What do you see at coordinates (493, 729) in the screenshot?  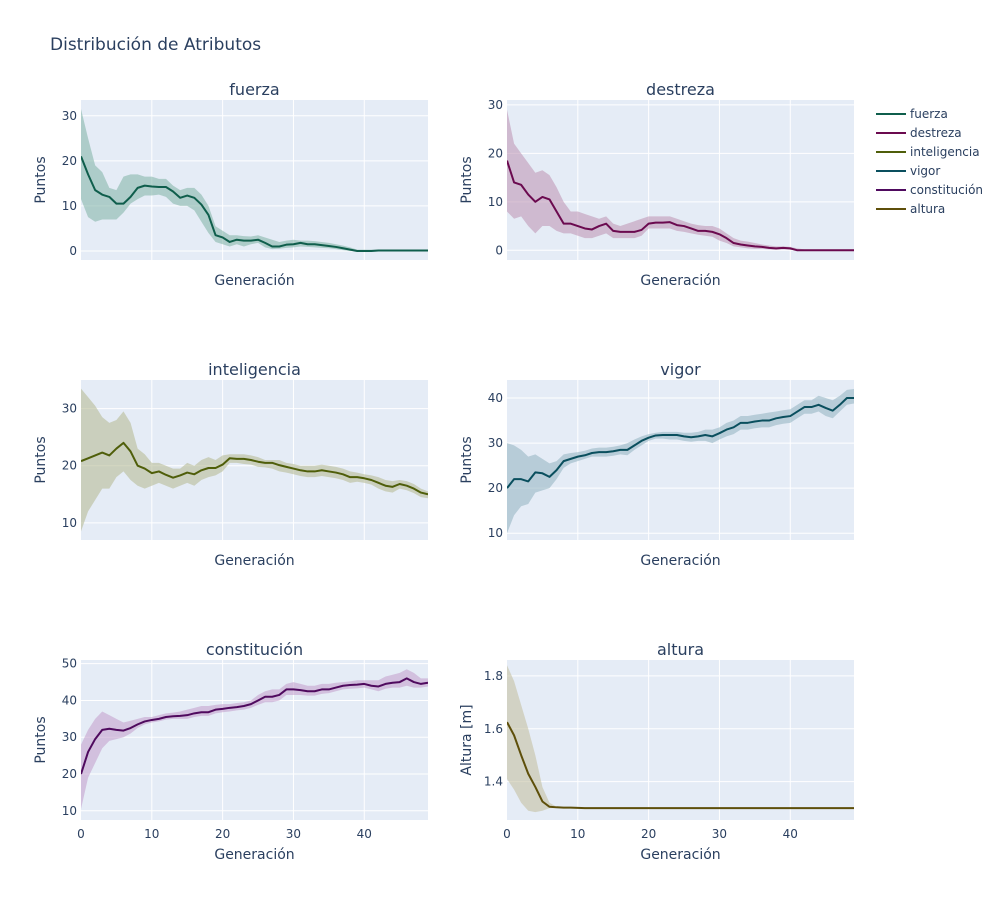 I see `y-tick-label: 1.6` at bounding box center [493, 729].